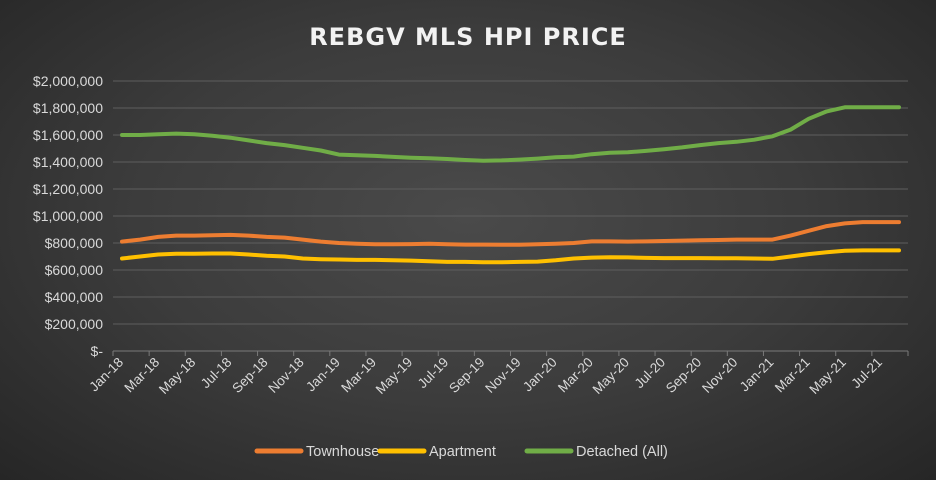  What do you see at coordinates (74, 297) in the screenshot?
I see `y-tick-label: $400,000` at bounding box center [74, 297].